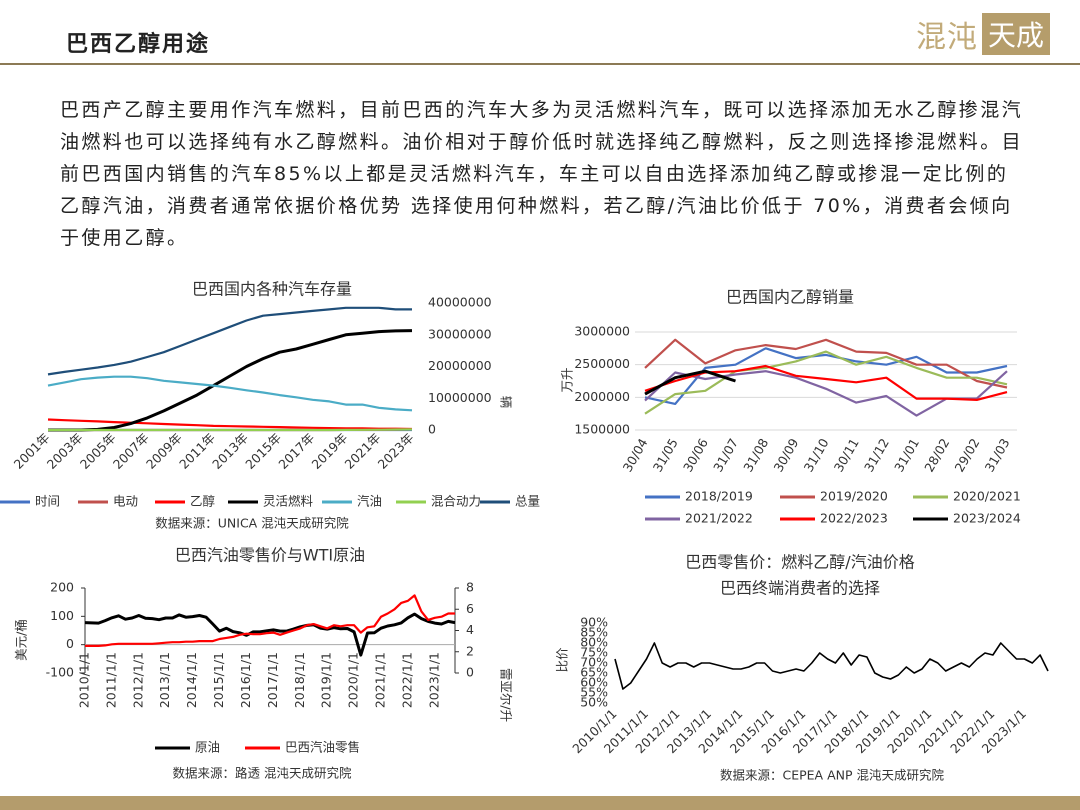 Image resolution: width=1080 pixels, height=810 pixels. Describe the element at coordinates (296, 451) in the screenshot. I see `x-tick-label: 2017年` at that location.